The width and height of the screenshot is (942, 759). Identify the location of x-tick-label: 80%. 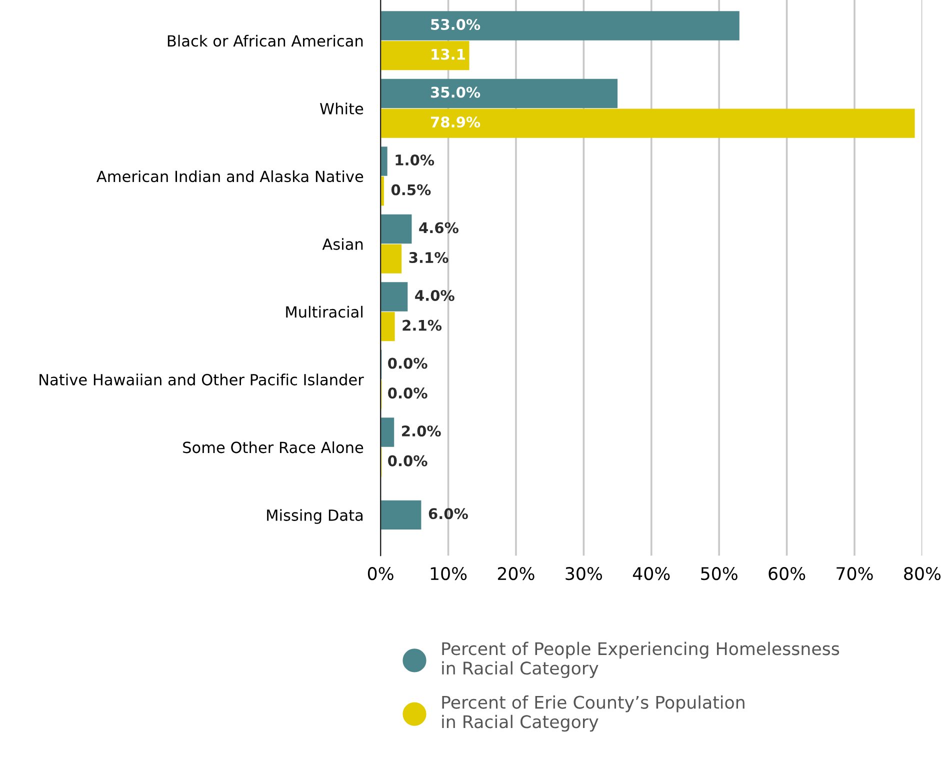
(922, 573).